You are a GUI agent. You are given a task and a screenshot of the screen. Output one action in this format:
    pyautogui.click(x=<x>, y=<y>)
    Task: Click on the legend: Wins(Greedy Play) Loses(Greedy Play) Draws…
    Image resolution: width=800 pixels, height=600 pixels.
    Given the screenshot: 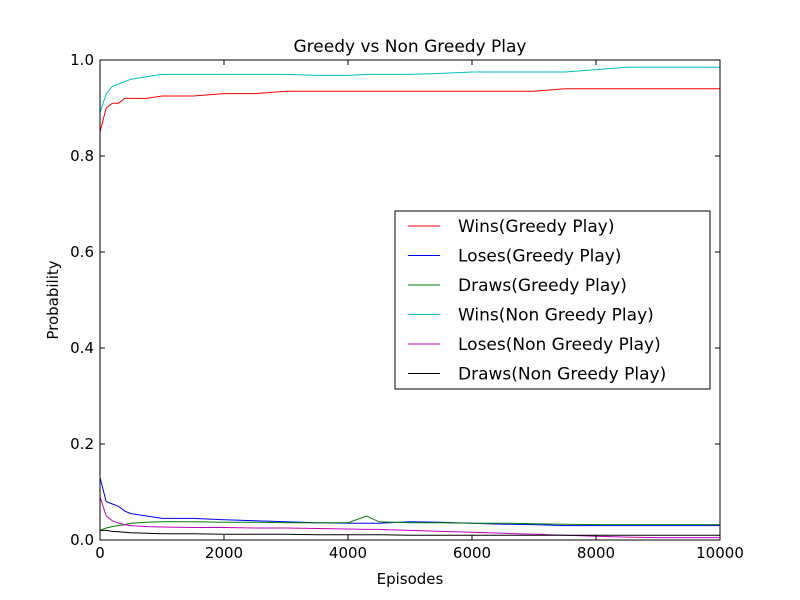 What is the action you would take?
    pyautogui.click(x=552, y=300)
    